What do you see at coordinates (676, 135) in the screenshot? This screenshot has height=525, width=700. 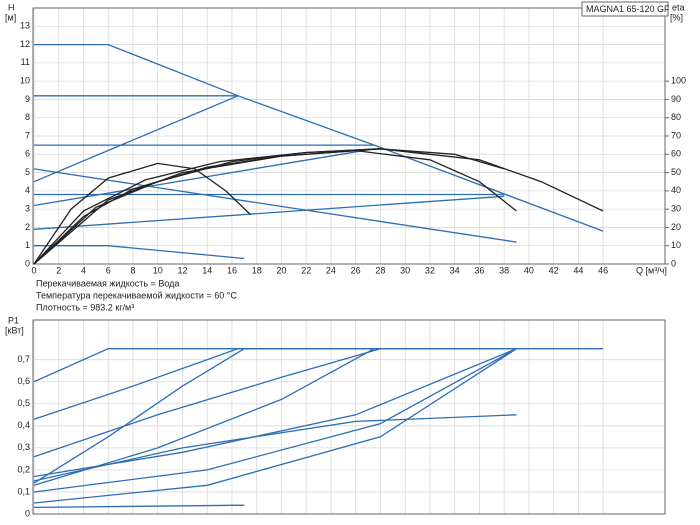 I see `y2-tick-label: 70` at bounding box center [676, 135].